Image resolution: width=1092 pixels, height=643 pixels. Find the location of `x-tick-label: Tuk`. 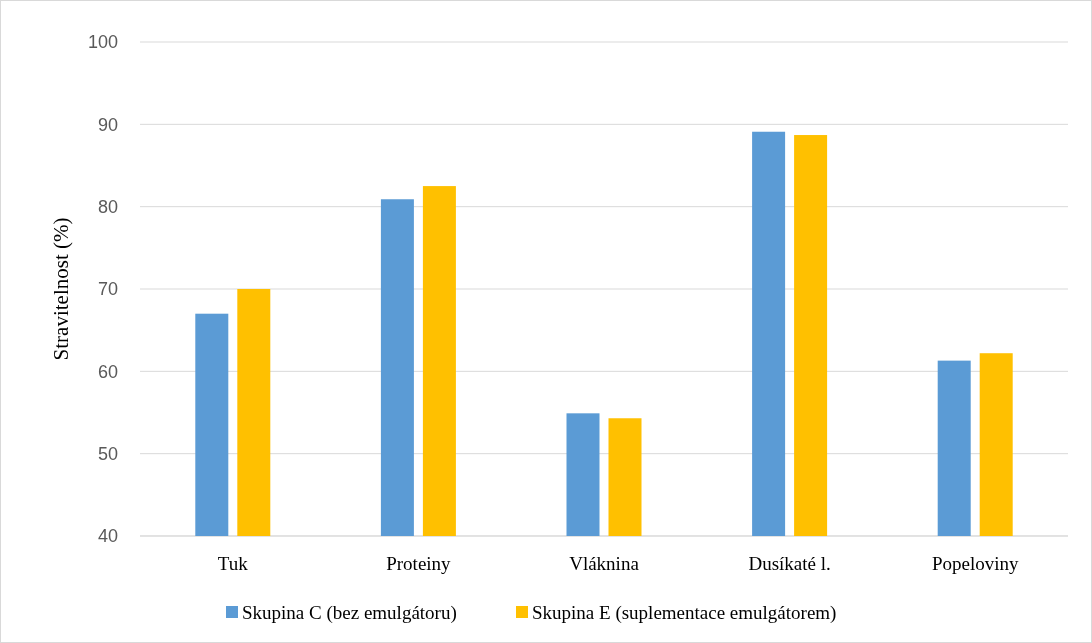

x-tick-label: Tuk is located at coordinates (233, 563).